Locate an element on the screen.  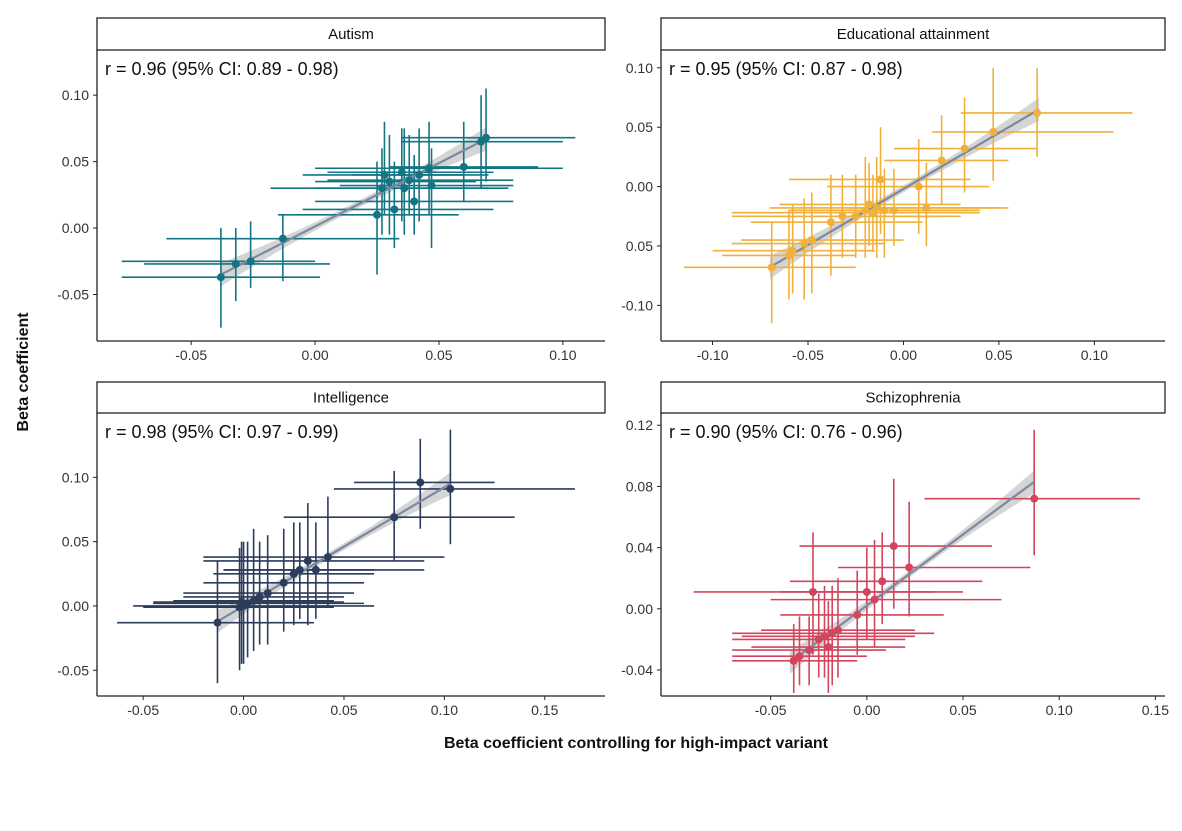
panel-title: Autism is located at coordinates (351, 34).